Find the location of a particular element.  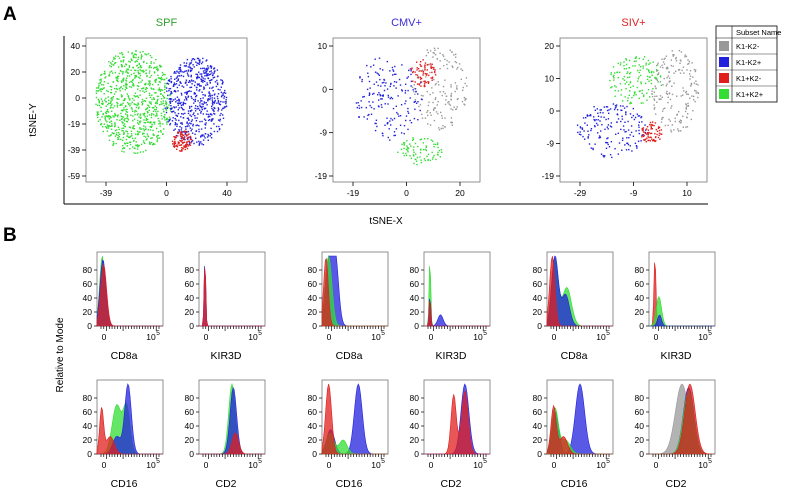

histogram-y-tick-label: 40 is located at coordinates (313, 426).